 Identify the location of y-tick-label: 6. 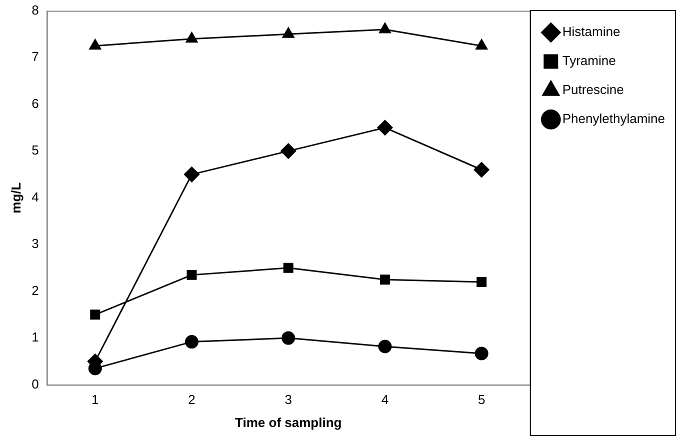
(35, 103).